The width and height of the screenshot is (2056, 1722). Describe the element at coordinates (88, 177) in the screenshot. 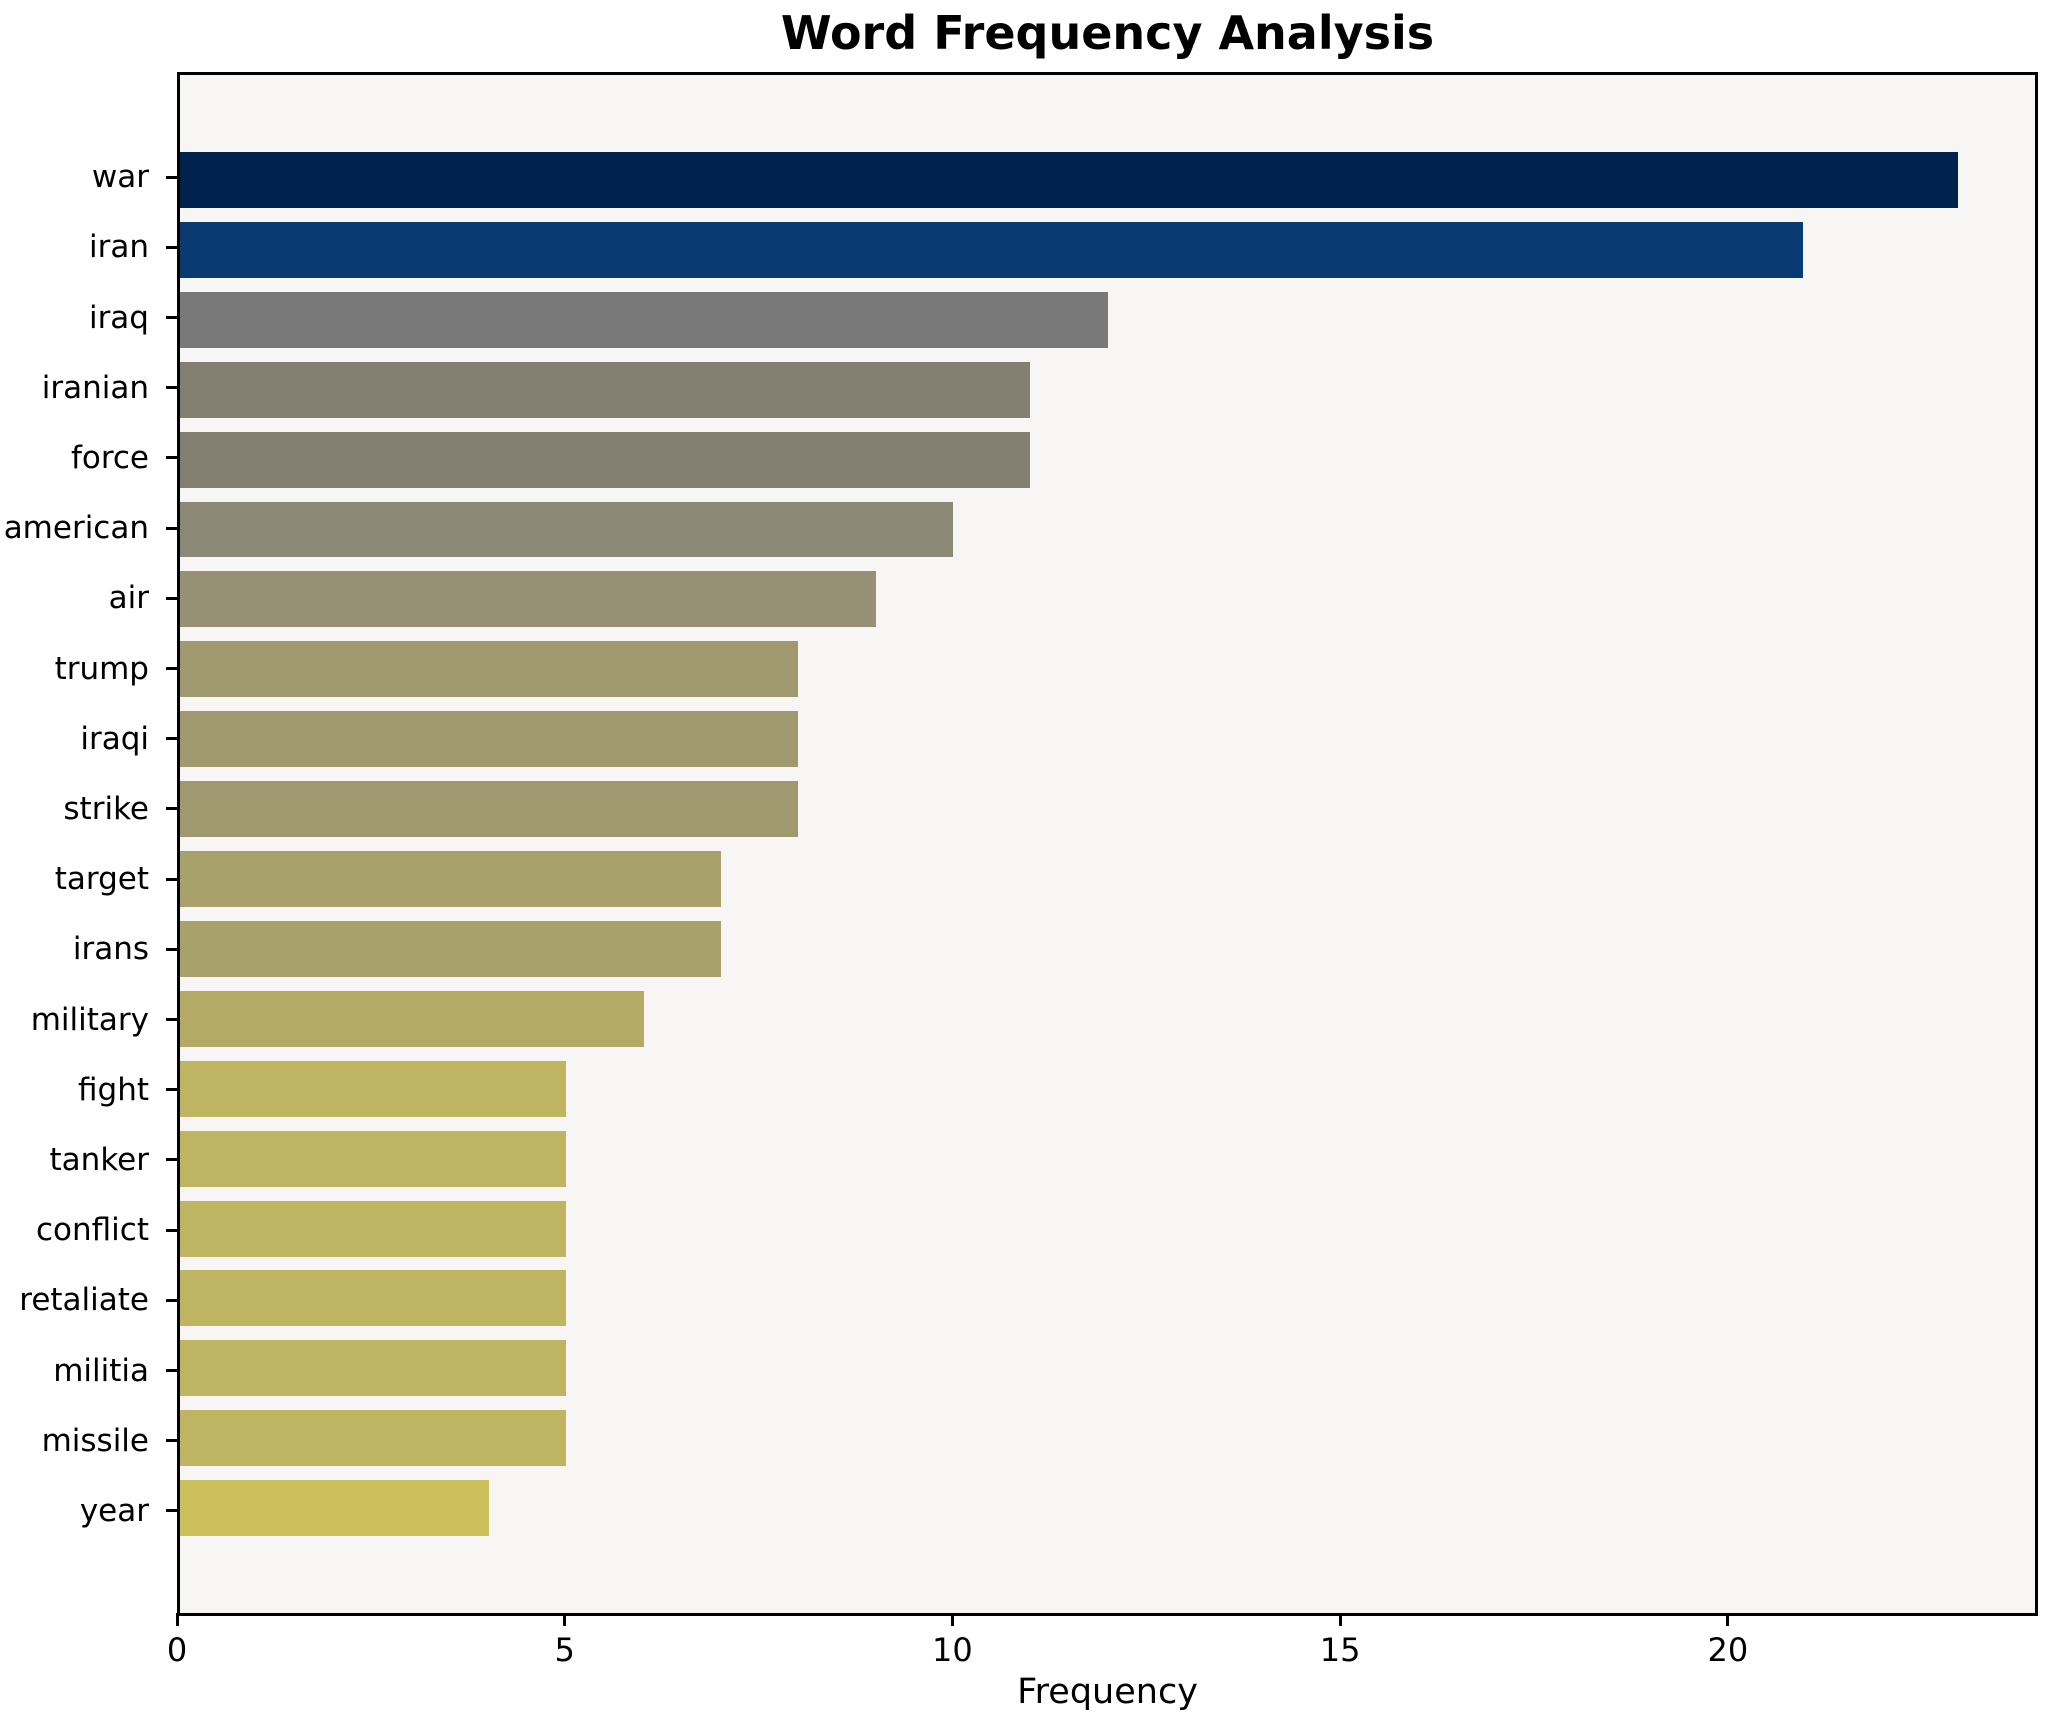

I see `y-label-row: war` at that location.